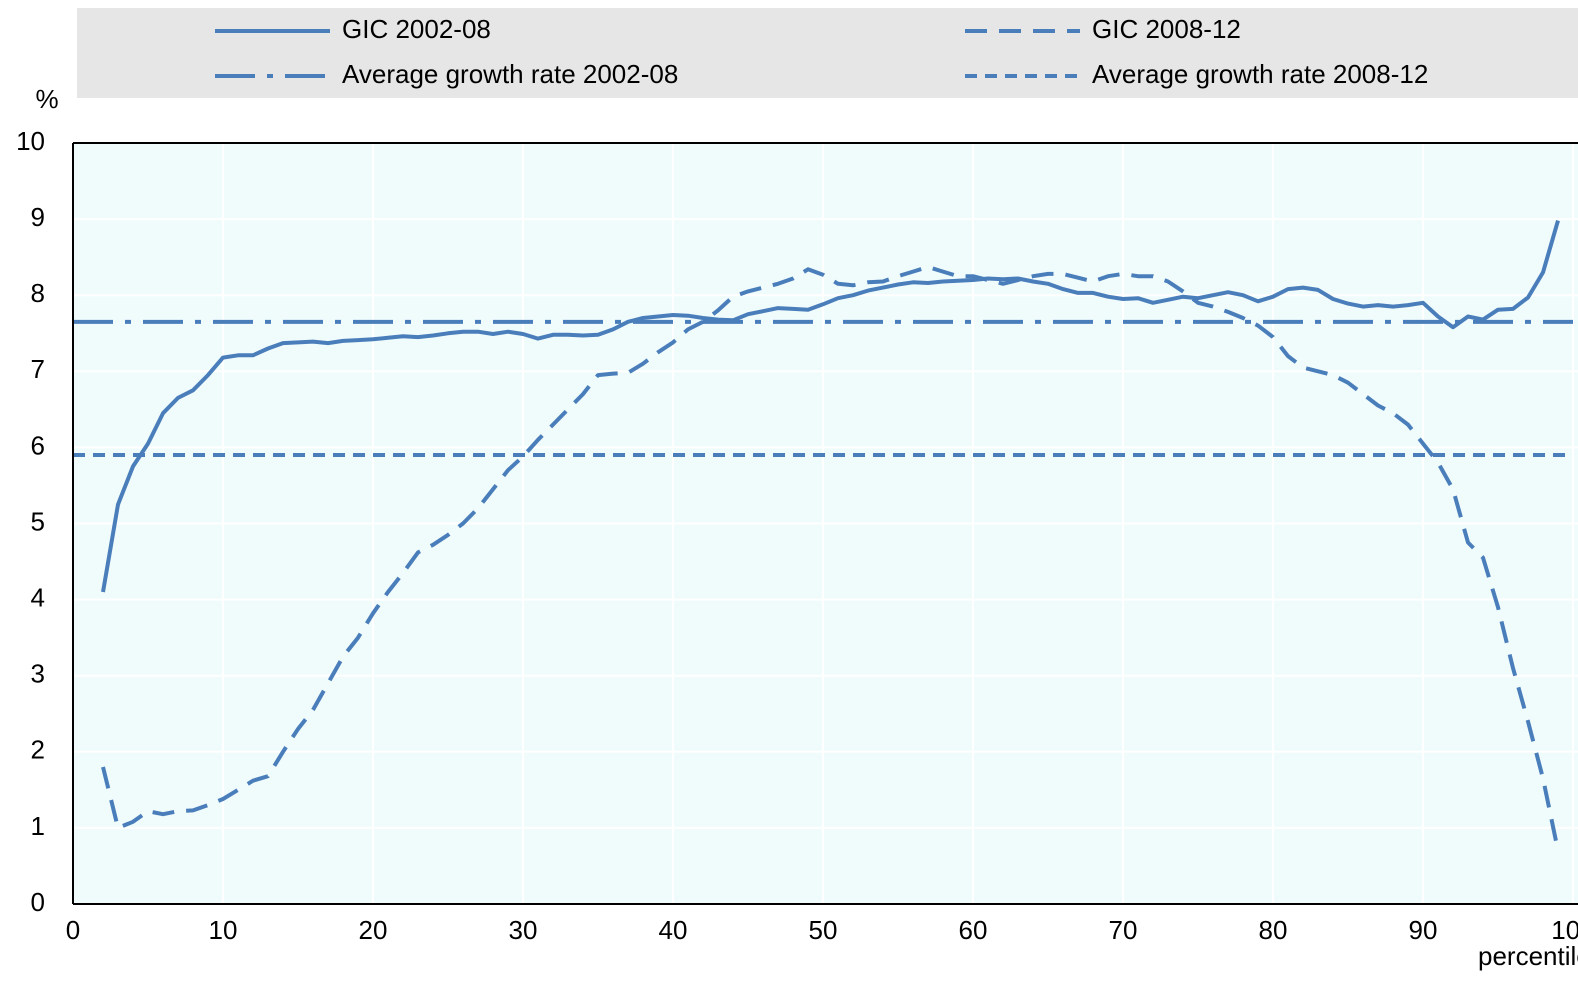  Describe the element at coordinates (38, 521) in the screenshot. I see `y-tick-label: 5` at that location.